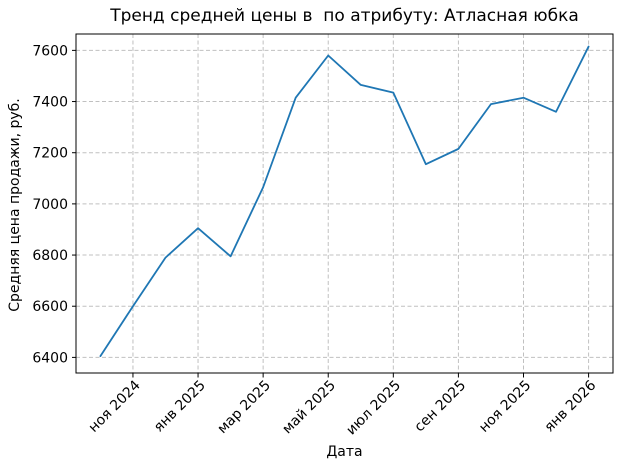 This screenshot has width=628, height=470. Describe the element at coordinates (505, 407) in the screenshot. I see `x-tick-label: ноя 2025` at that location.